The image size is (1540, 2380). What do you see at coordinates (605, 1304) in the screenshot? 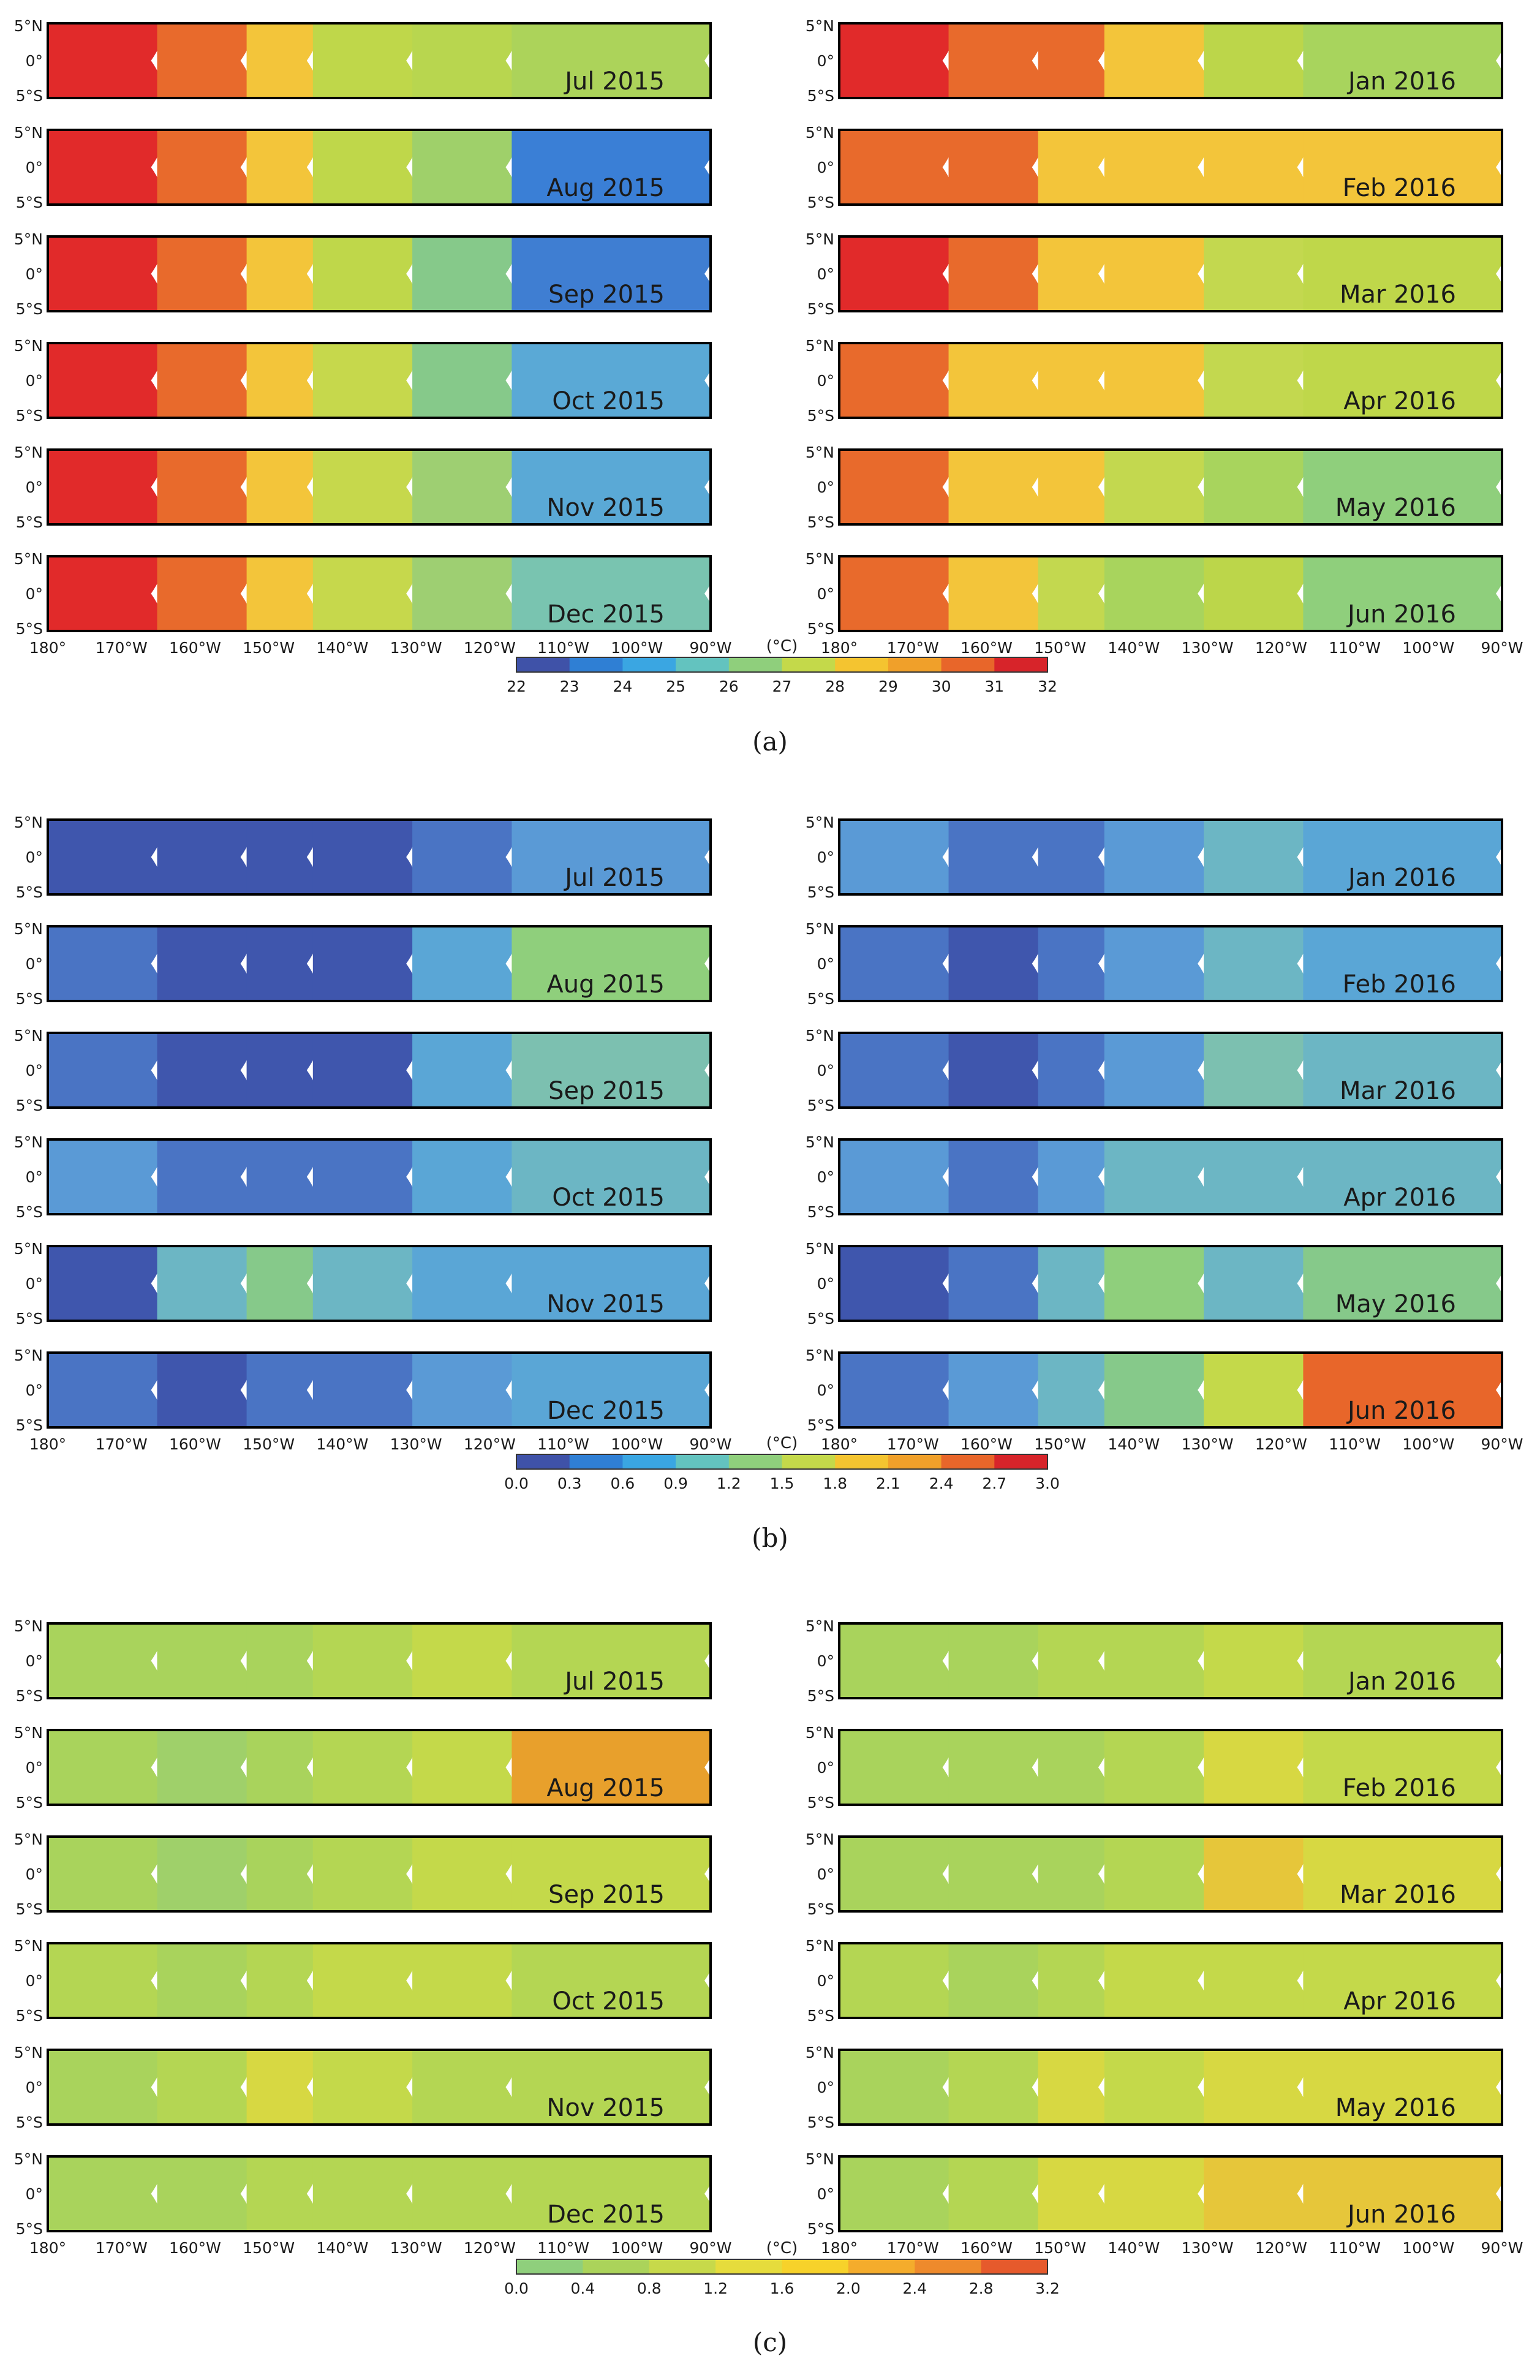
I see `month-label: Nov 2015` at bounding box center [605, 1304].